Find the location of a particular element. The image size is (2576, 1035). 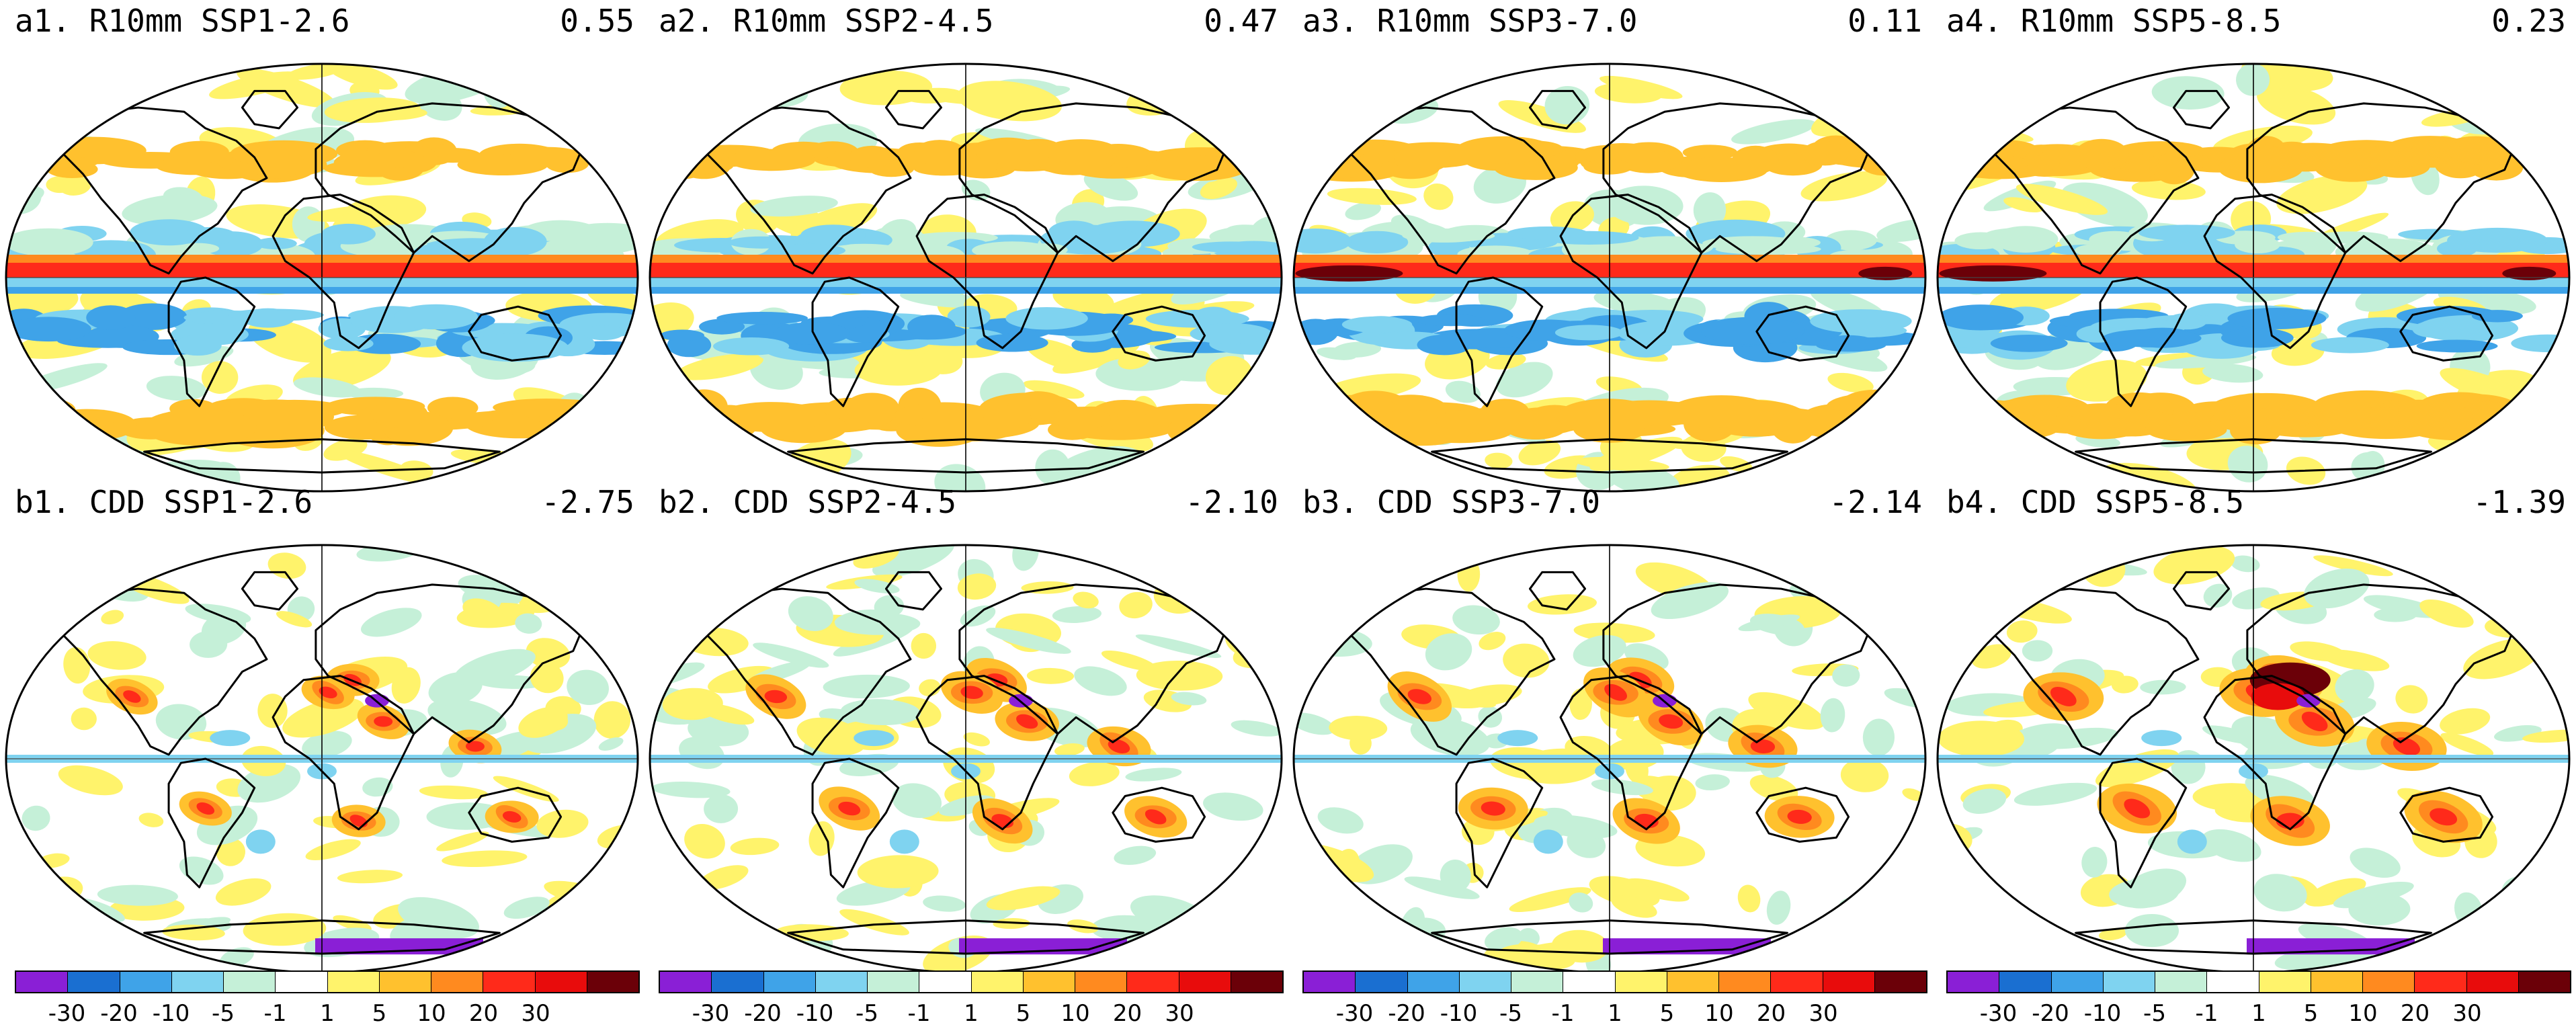

panel-title: a3. R10mm SSP3-7.0 is located at coordinates (1470, 21).